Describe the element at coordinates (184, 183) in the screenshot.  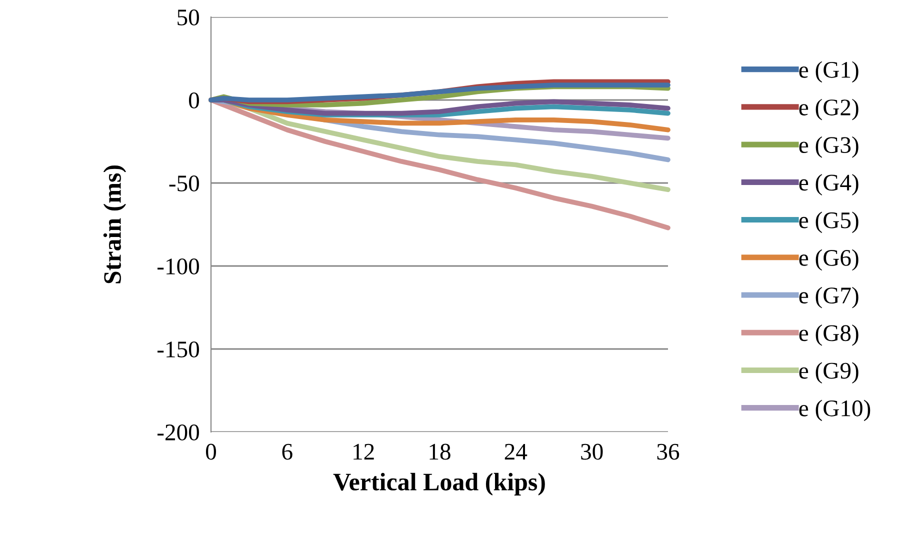
I see `y-tick-label: -50` at that location.